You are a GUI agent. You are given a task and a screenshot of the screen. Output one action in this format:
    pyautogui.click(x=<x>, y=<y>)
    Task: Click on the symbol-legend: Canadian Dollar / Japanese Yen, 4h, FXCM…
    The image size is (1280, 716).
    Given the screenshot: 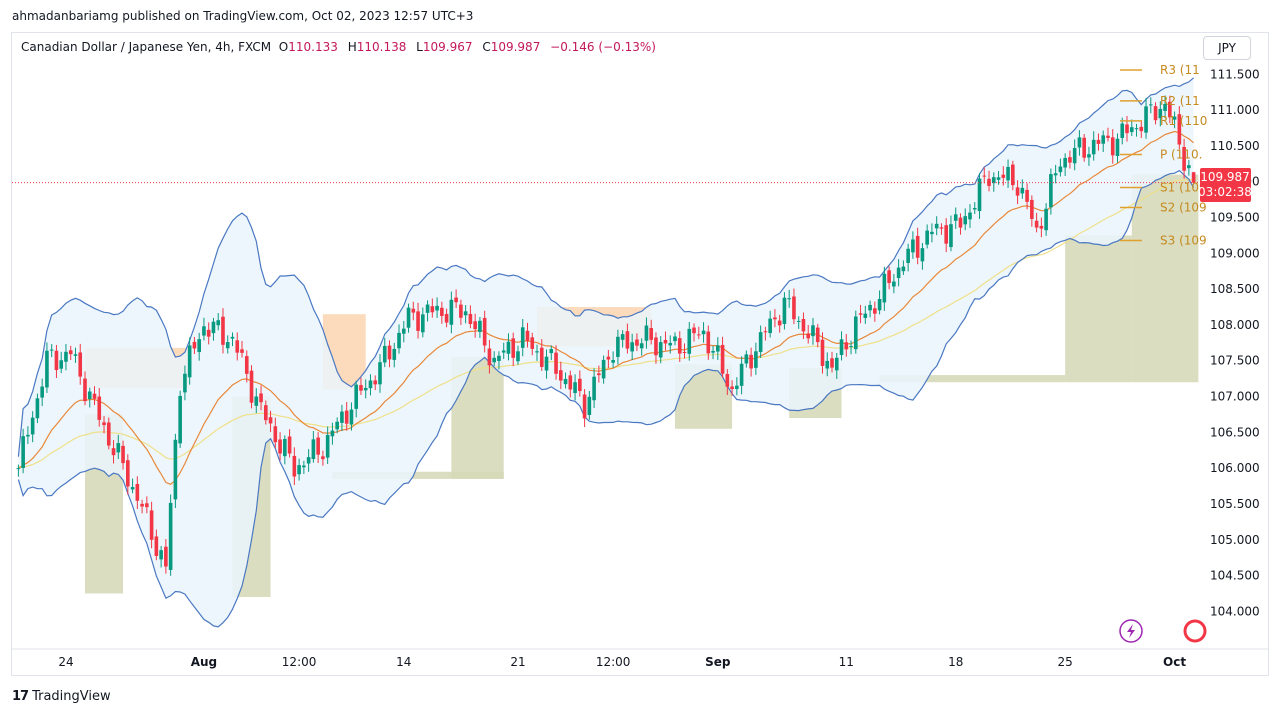 What is the action you would take?
    pyautogui.click(x=338, y=47)
    